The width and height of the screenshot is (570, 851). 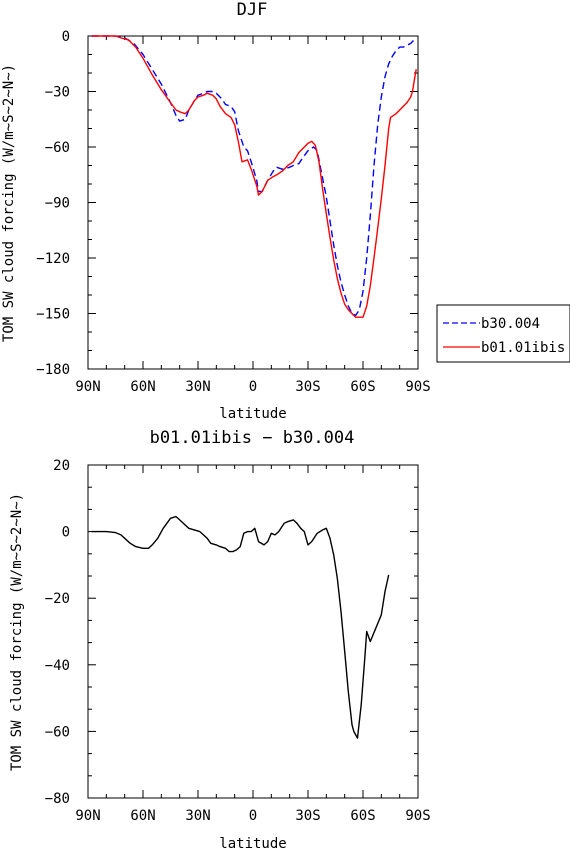 What do you see at coordinates (57, 93) in the screenshot?
I see `y-tick-label: −30` at bounding box center [57, 93].